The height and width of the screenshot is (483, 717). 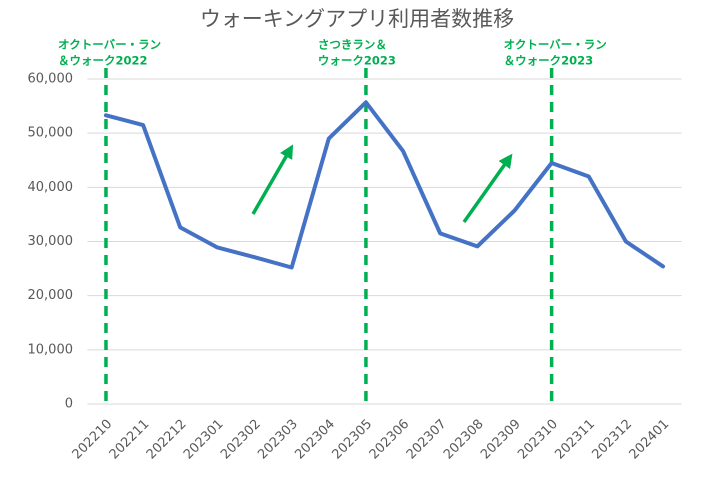 I want to click on x-tick-label: 202401, so click(x=650, y=440).